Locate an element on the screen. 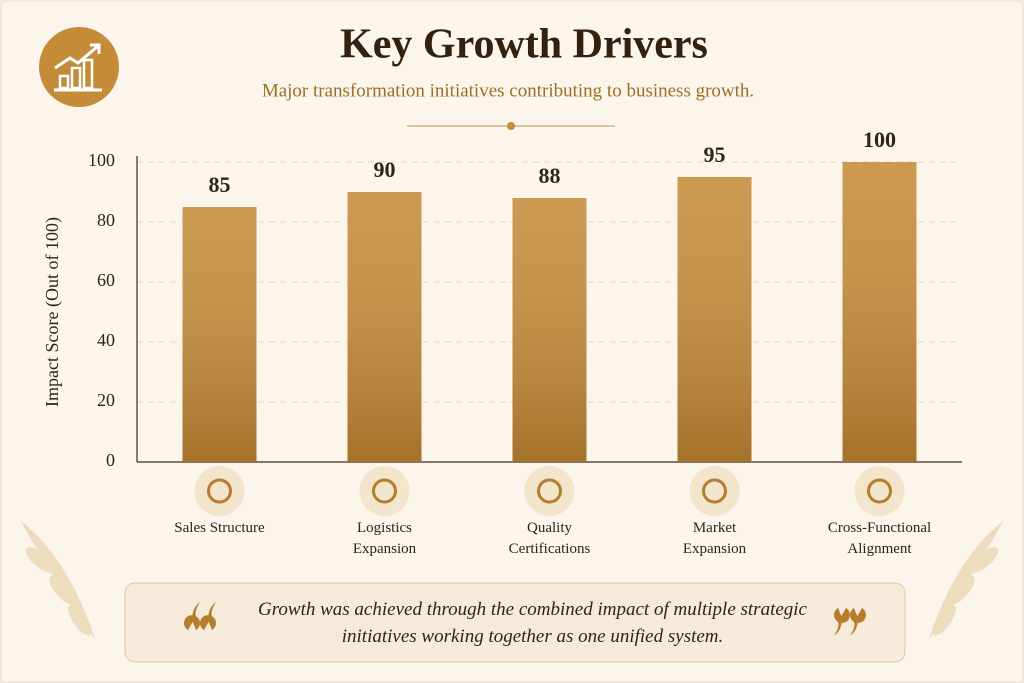 This screenshot has width=1024, height=683. y-tick-label: 60 is located at coordinates (106, 280).